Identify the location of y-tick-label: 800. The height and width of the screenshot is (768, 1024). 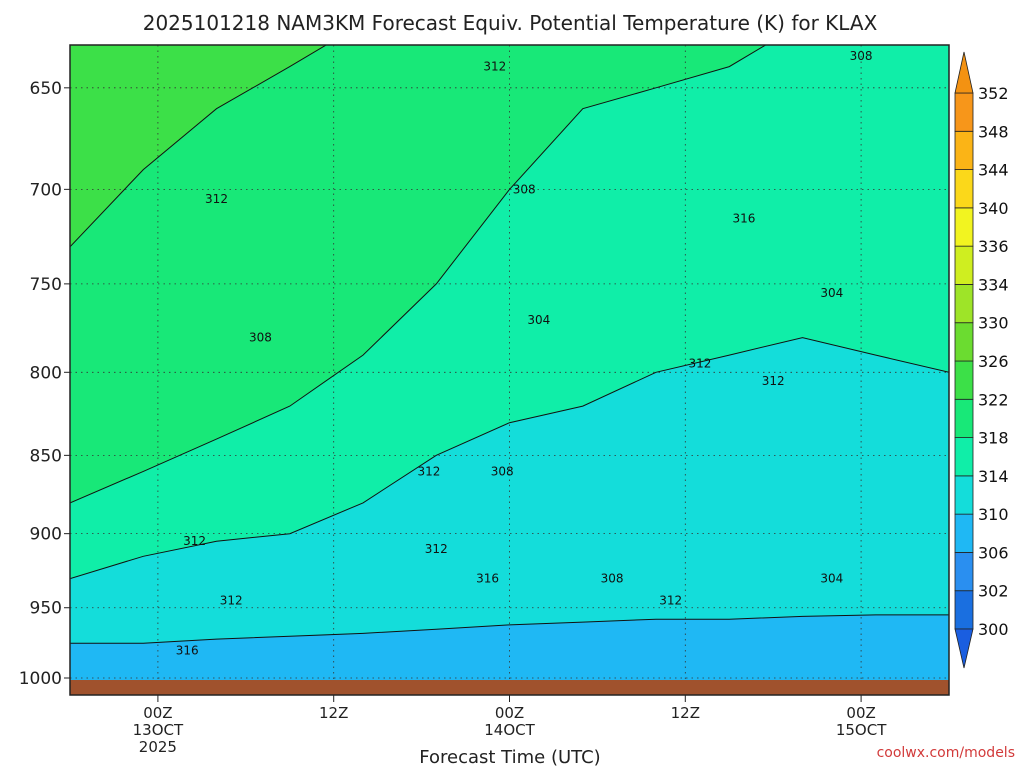
(46, 373).